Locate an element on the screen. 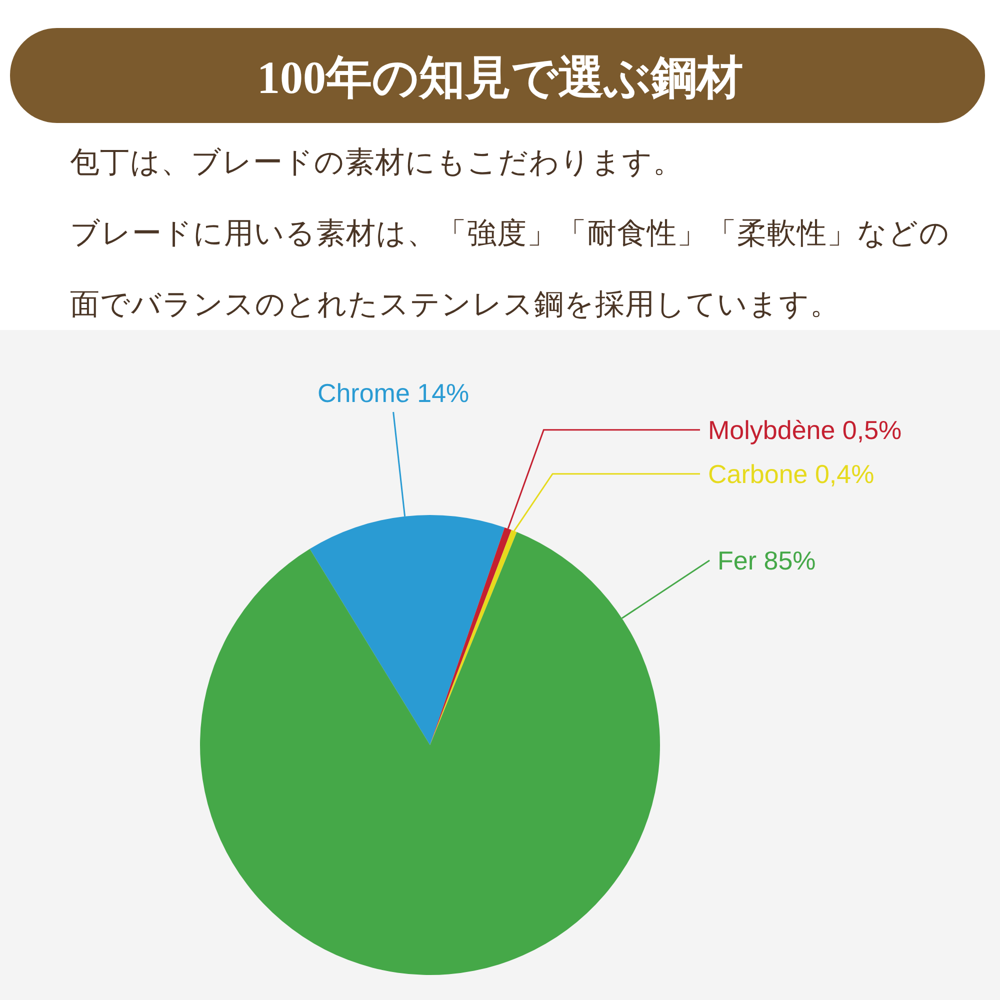 Image resolution: width=1000 pixels, height=1000 pixels. slice-label: Chrome 14% is located at coordinates (393, 393).